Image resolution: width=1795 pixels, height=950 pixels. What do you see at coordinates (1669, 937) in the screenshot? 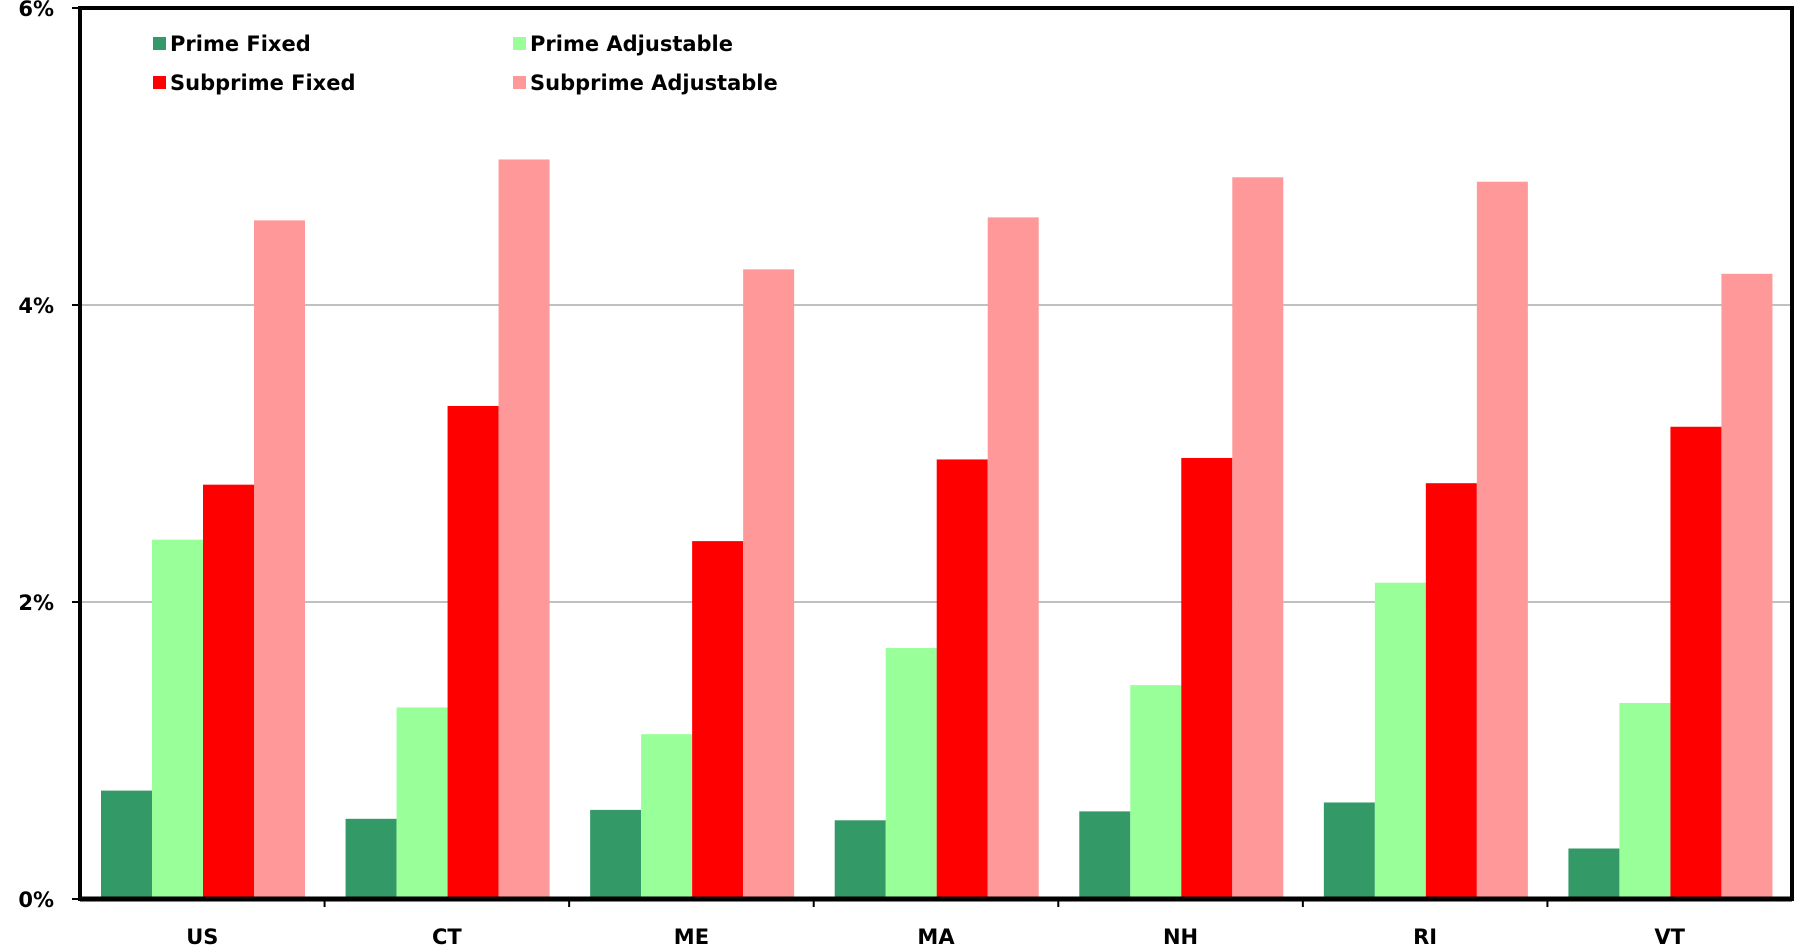
I see `x-tick-label: VT` at bounding box center [1669, 937].